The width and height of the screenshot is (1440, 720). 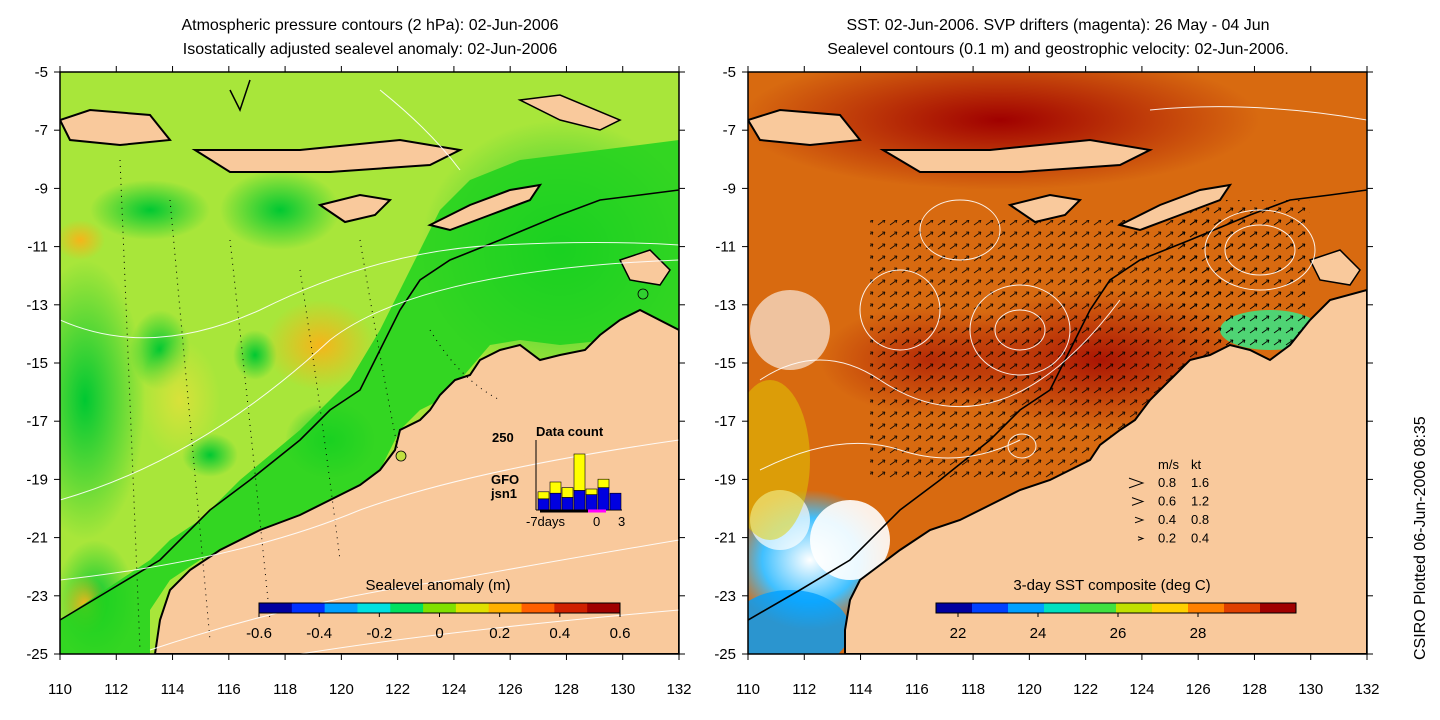 What do you see at coordinates (116, 689) in the screenshot?
I see `x-tick-label: 112` at bounding box center [116, 689].